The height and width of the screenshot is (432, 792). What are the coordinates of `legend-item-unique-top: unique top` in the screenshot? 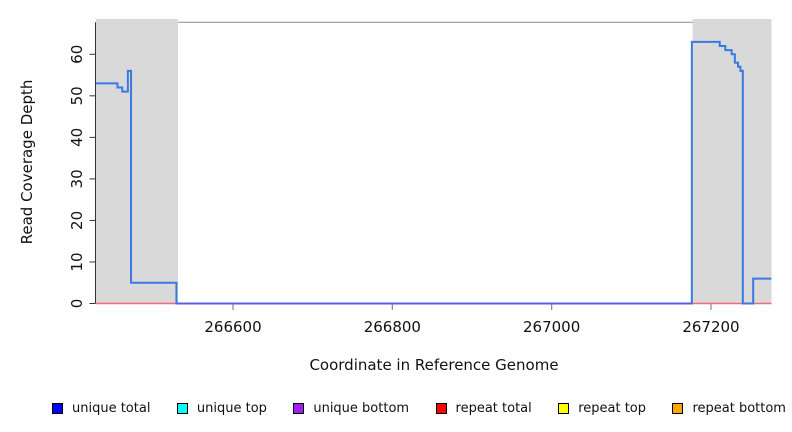 It's located at (221, 408).